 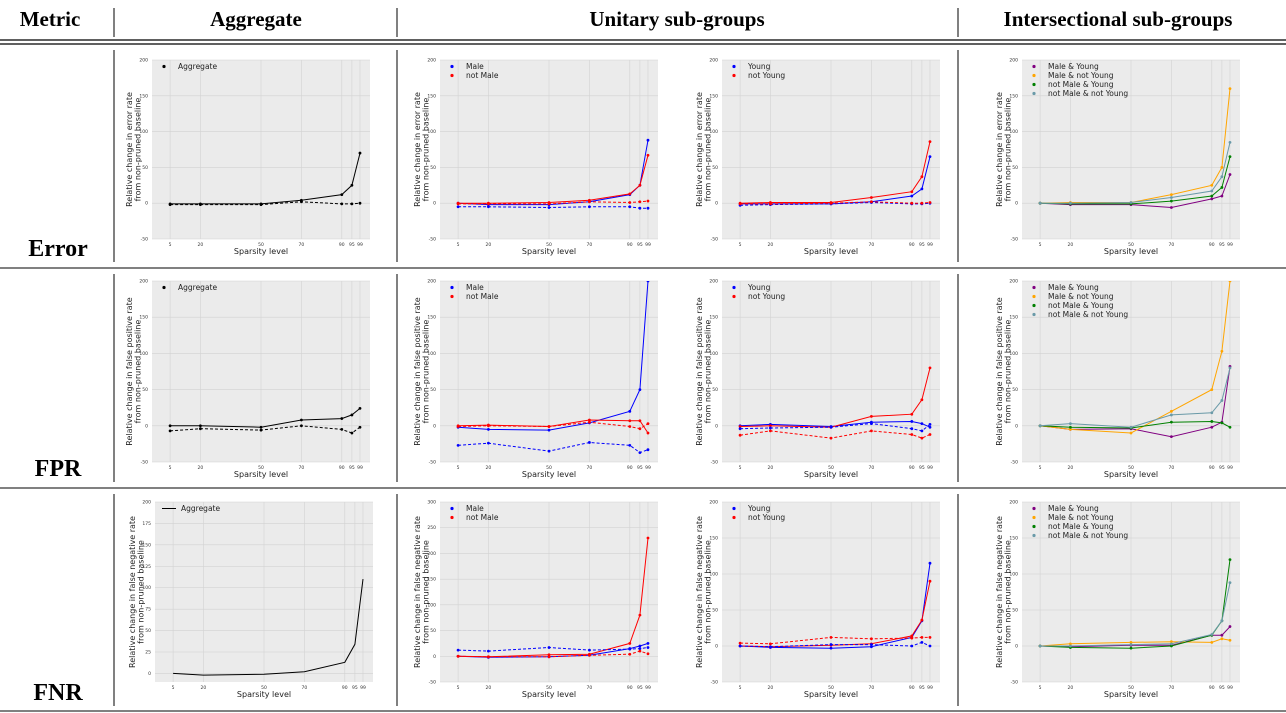 What do you see at coordinates (1081, 526) in the screenshot?
I see `legend-label: not Male & Young` at bounding box center [1081, 526].